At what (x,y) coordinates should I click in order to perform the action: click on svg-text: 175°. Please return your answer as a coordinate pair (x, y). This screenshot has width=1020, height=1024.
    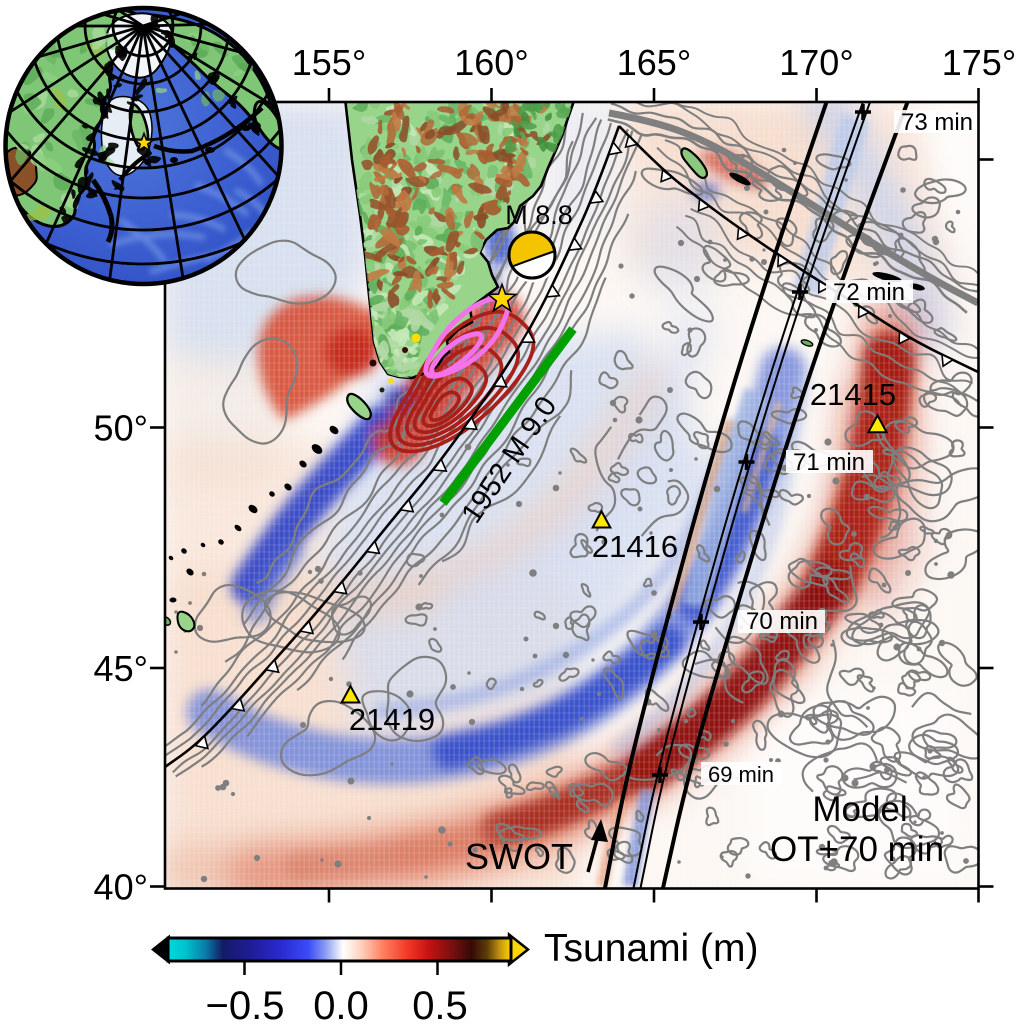
    Looking at the image, I should click on (979, 62).